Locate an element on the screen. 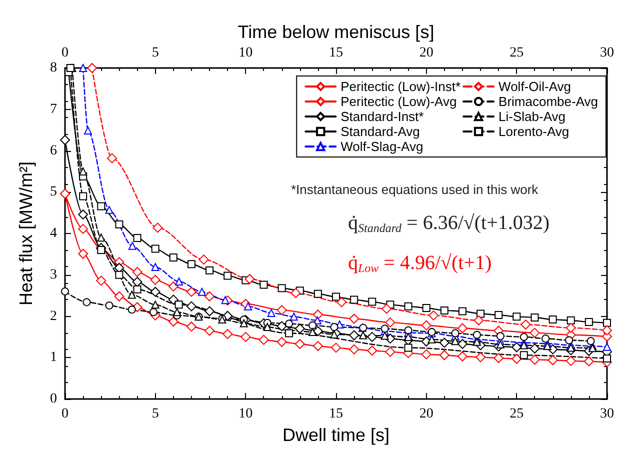 The height and width of the screenshot is (462, 632). x-tick-label: 30 is located at coordinates (607, 414).